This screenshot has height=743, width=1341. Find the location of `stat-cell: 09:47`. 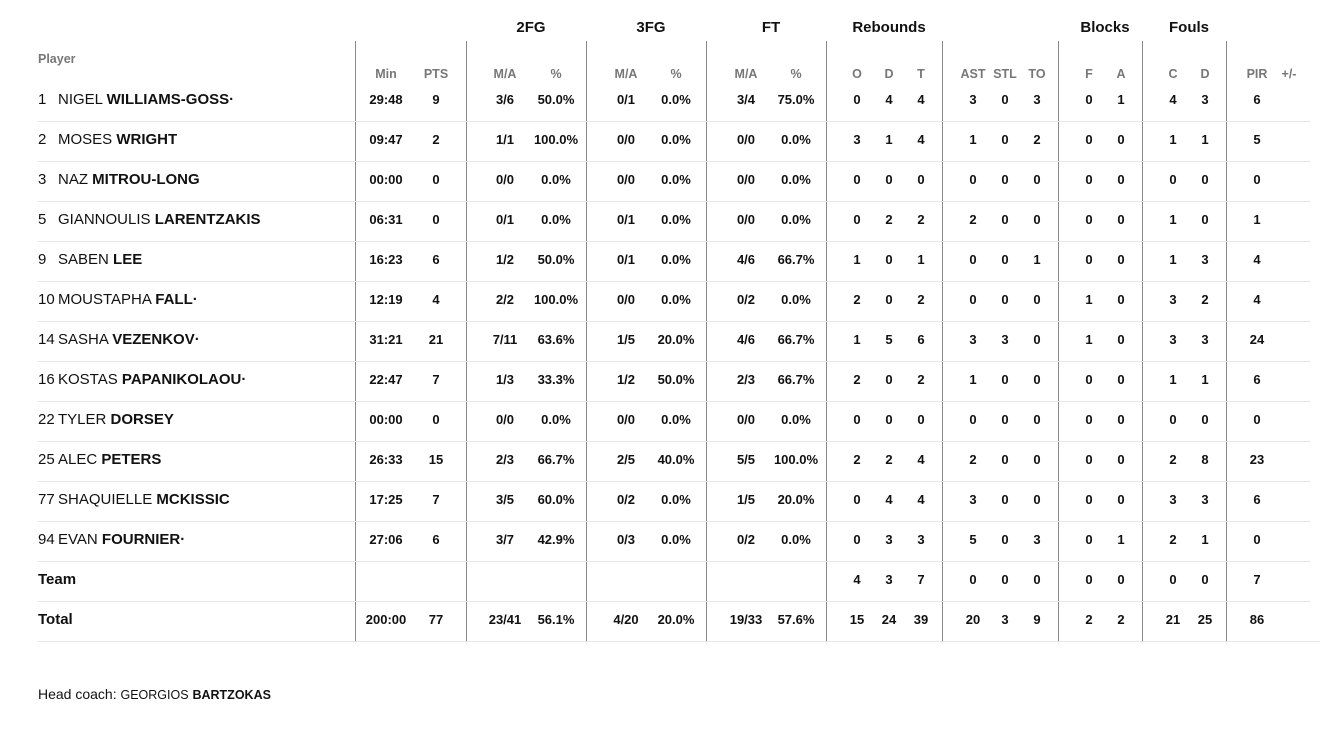

stat-cell: 09:47 is located at coordinates (386, 139).